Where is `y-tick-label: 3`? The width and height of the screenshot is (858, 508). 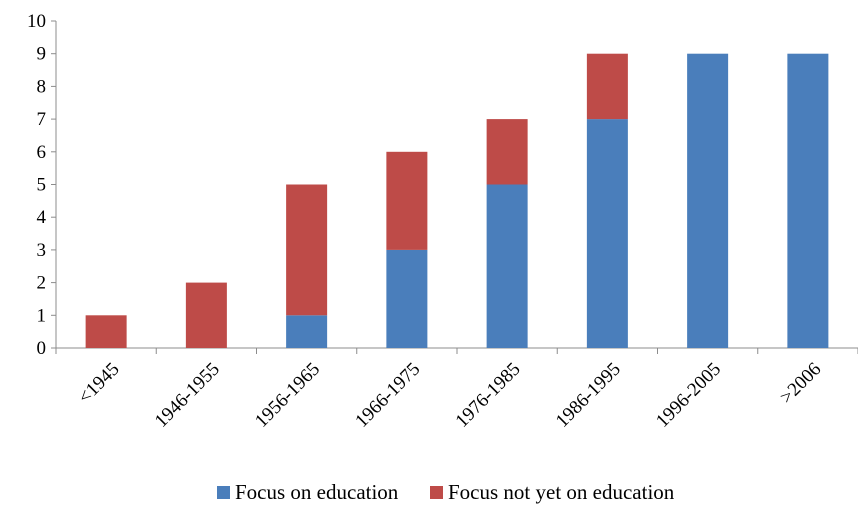 y-tick-label: 3 is located at coordinates (42, 250).